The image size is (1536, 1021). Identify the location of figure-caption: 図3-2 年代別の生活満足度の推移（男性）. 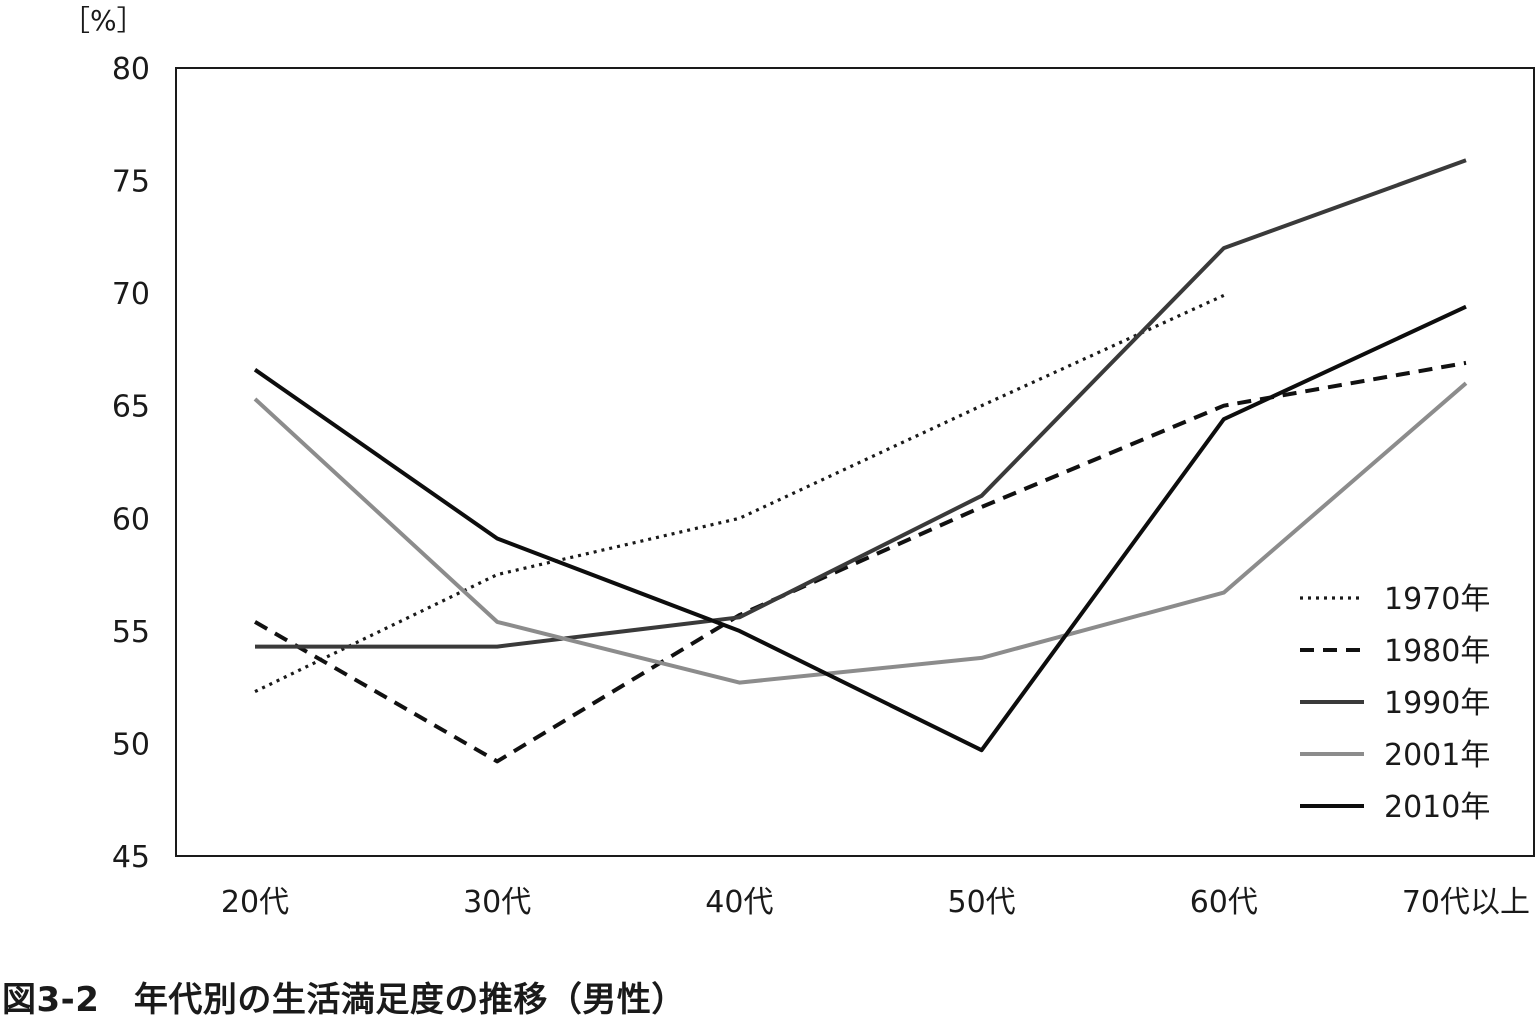
(344, 1000).